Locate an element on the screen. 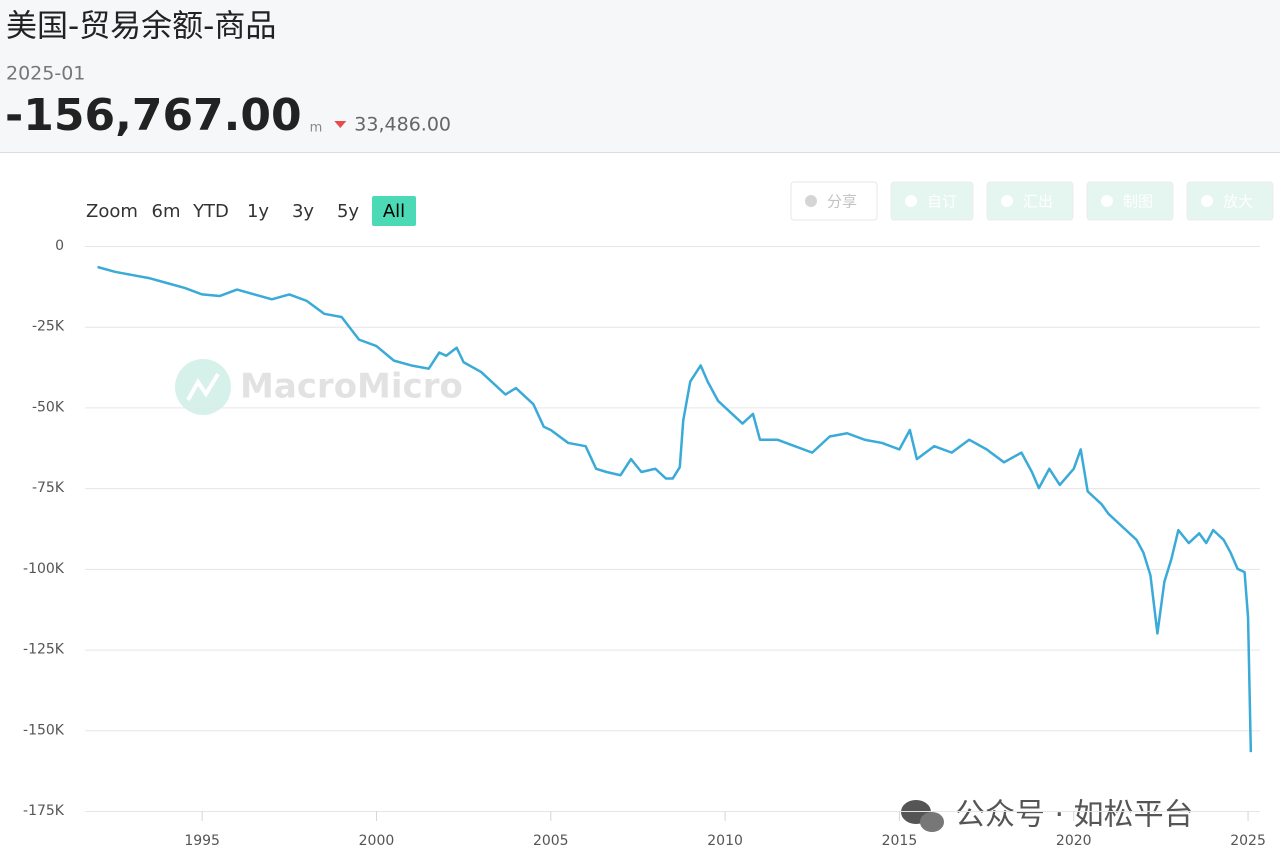 The image size is (1280, 867). range-button: All is located at coordinates (394, 211).